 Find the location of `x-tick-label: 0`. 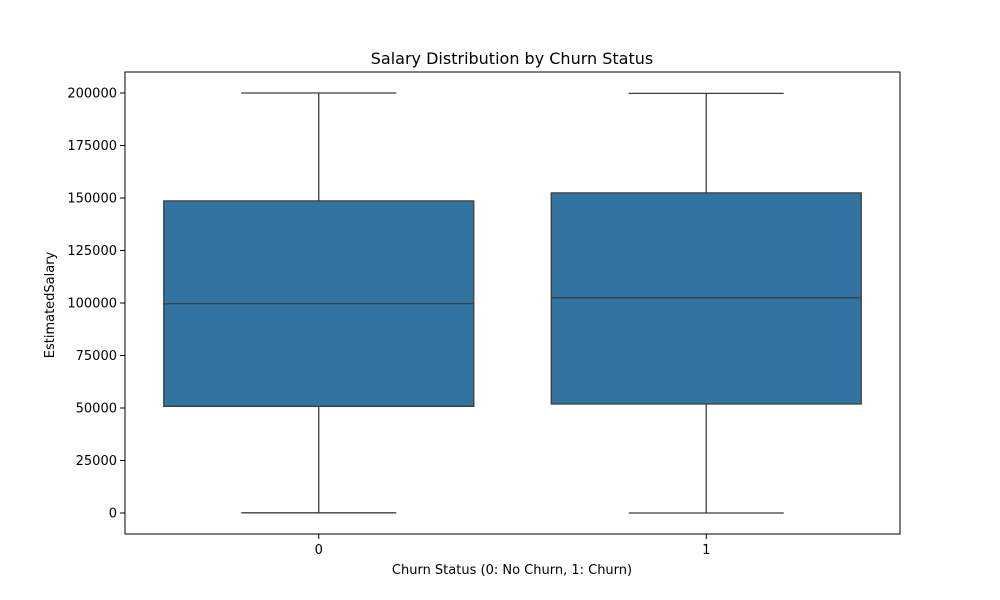

x-tick-label: 0 is located at coordinates (319, 550).